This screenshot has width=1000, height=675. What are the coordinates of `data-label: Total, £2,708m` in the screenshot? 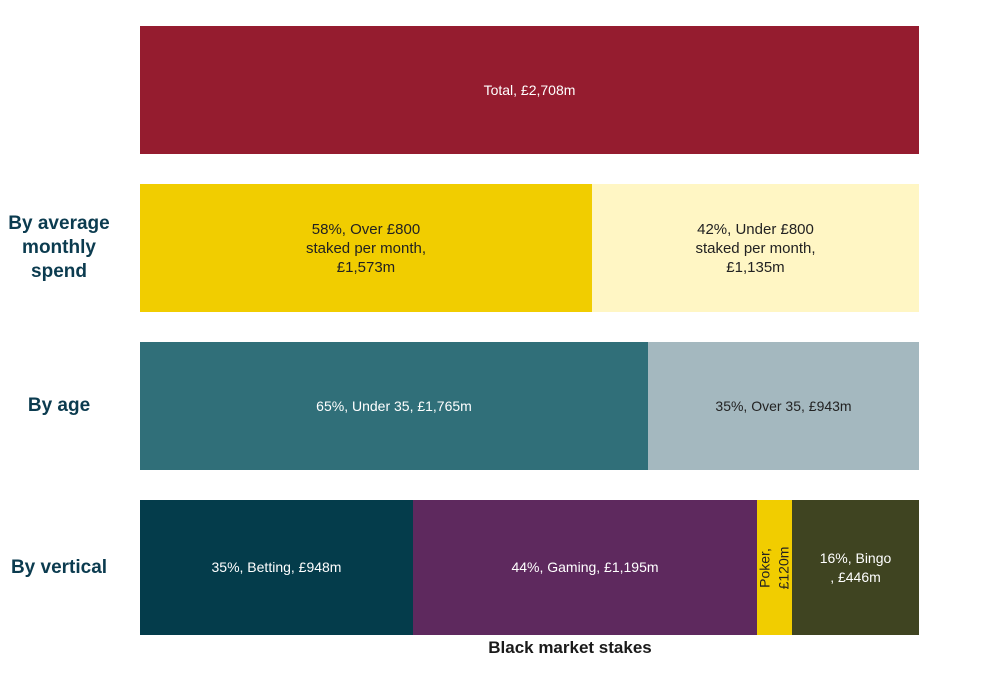 It's located at (529, 89).